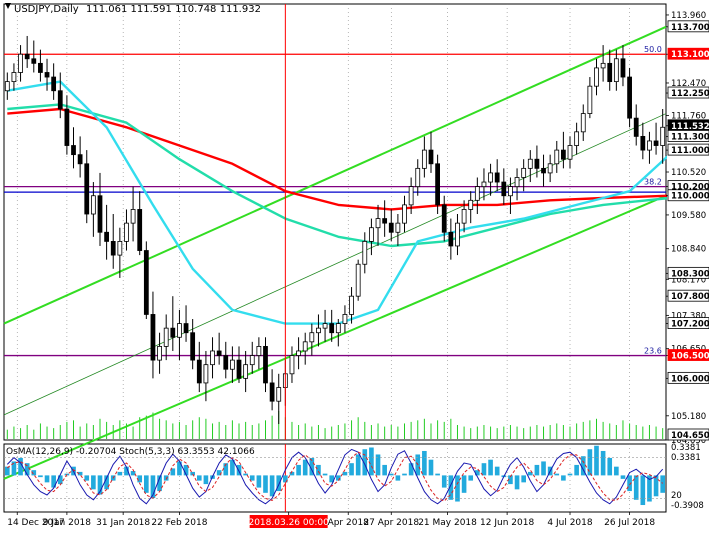 Image resolution: width=709 pixels, height=535 pixels. I want to click on price-label-text: 112.250, so click(690, 94).